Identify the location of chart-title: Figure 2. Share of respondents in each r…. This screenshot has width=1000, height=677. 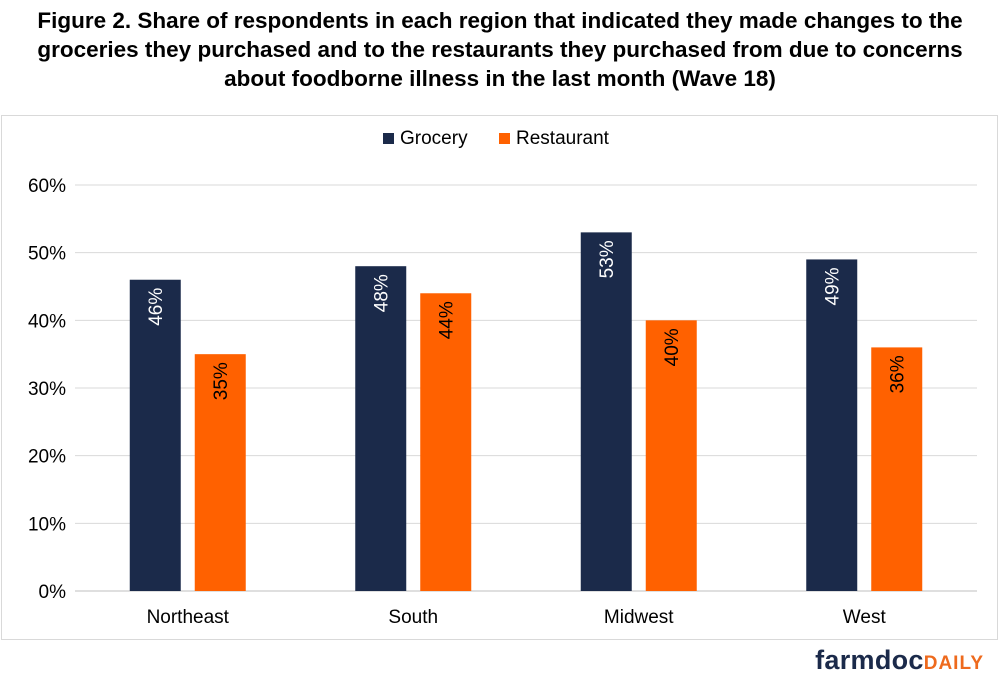
(500, 49).